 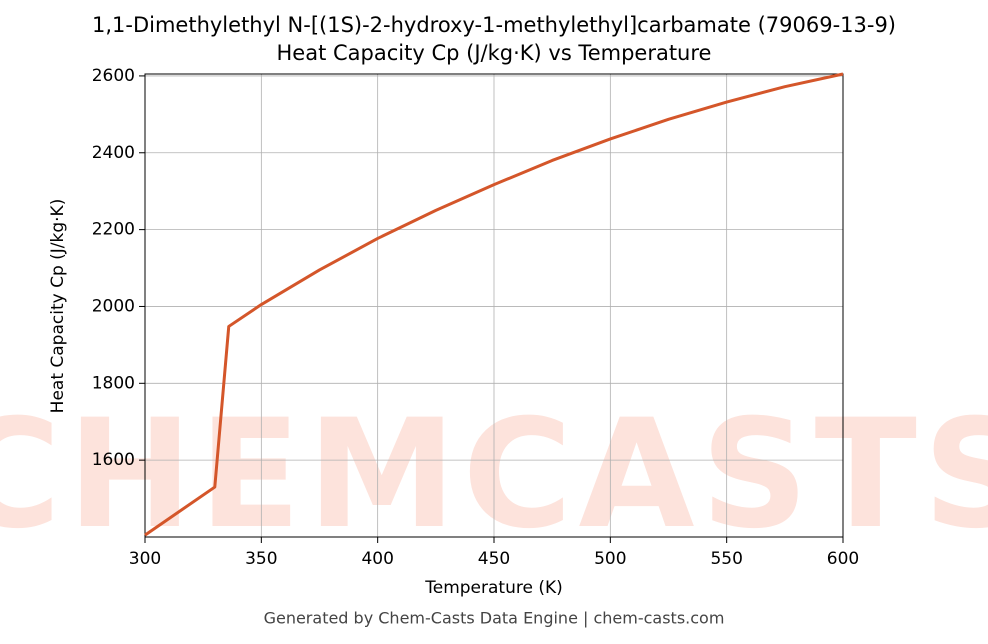 I want to click on x-axis-label: Temperature (K), so click(x=493, y=588).